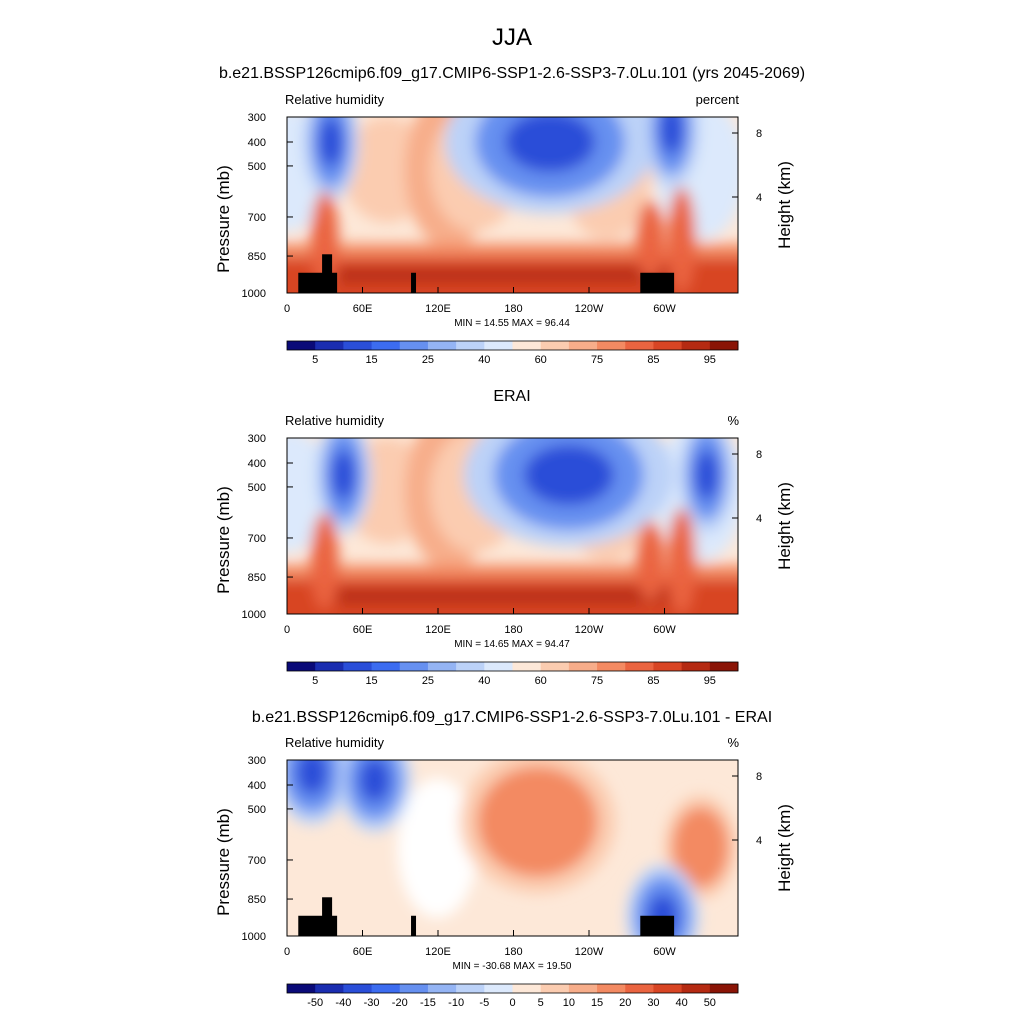 Image resolution: width=1024 pixels, height=1024 pixels. Describe the element at coordinates (315, 1003) in the screenshot. I see `colorbar-label: -50` at that location.